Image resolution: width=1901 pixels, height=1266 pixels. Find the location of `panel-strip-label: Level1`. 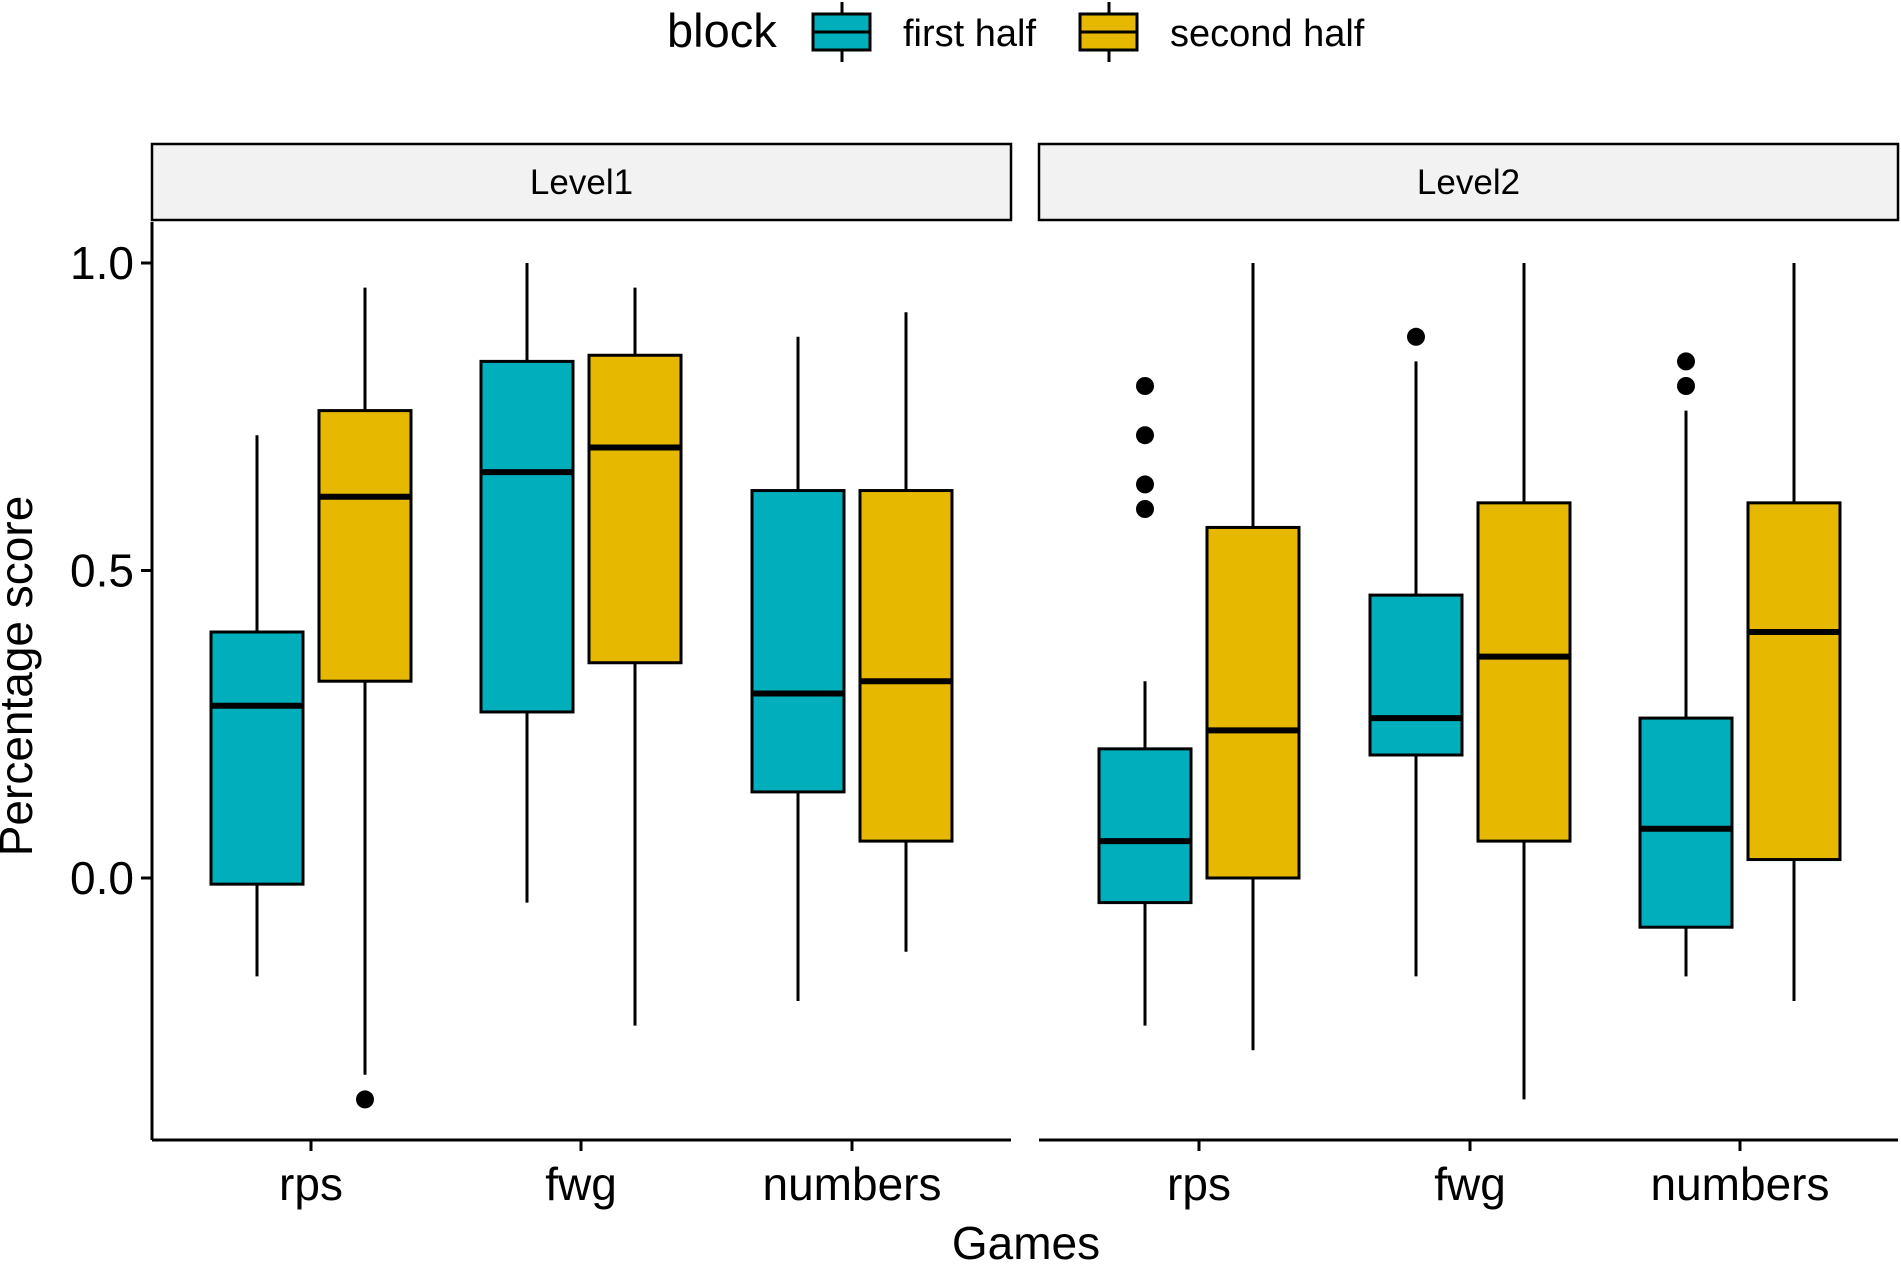

panel-strip-label: Level1 is located at coordinates (581, 182).